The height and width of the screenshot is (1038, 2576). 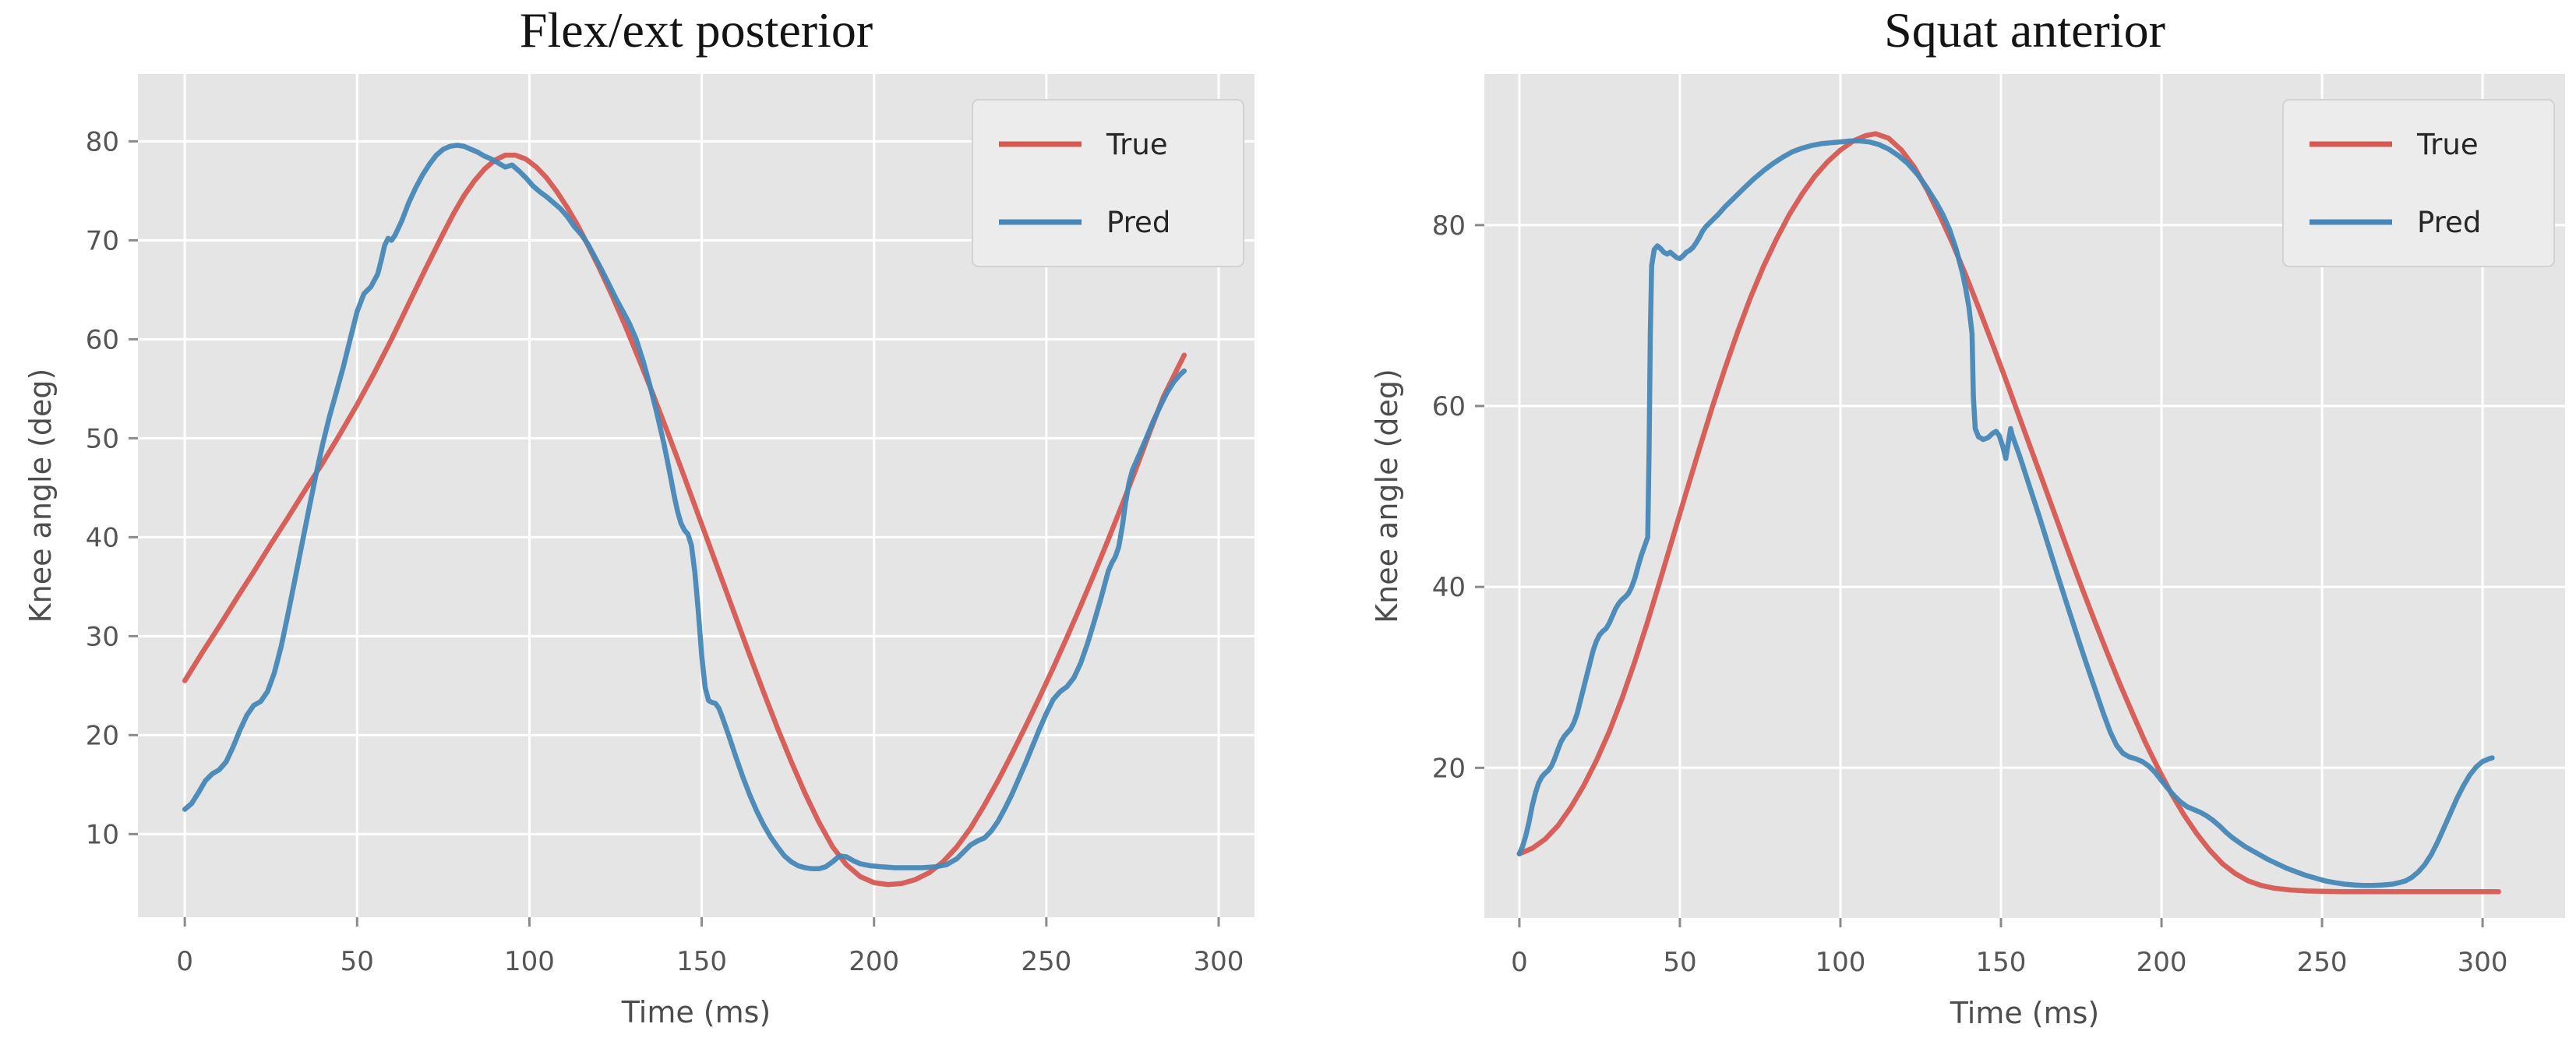 I want to click on y-tick-label: 70, so click(x=102, y=240).